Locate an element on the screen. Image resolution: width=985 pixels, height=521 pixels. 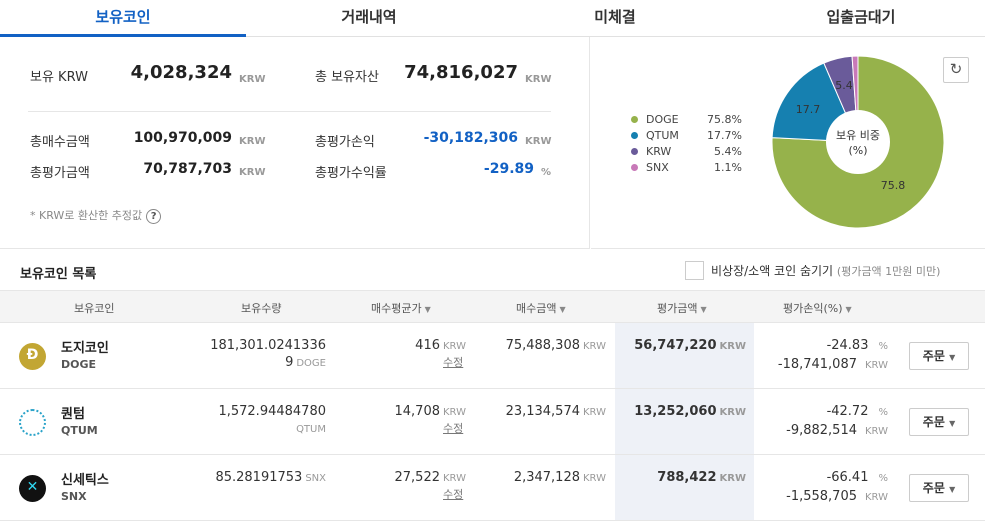
summary-divider is located at coordinates (289, 111).